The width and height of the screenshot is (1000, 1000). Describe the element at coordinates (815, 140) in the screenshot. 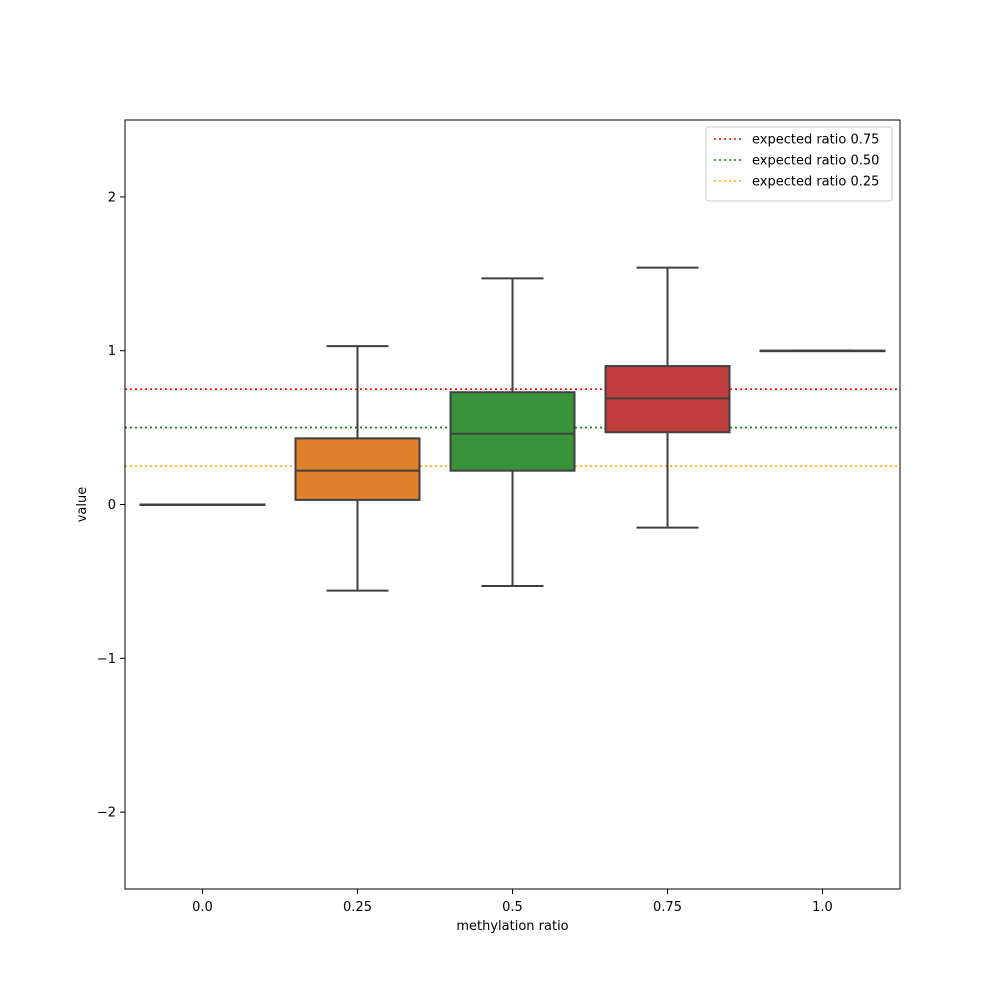

I see `legend-label: expected ratio 0.75` at that location.